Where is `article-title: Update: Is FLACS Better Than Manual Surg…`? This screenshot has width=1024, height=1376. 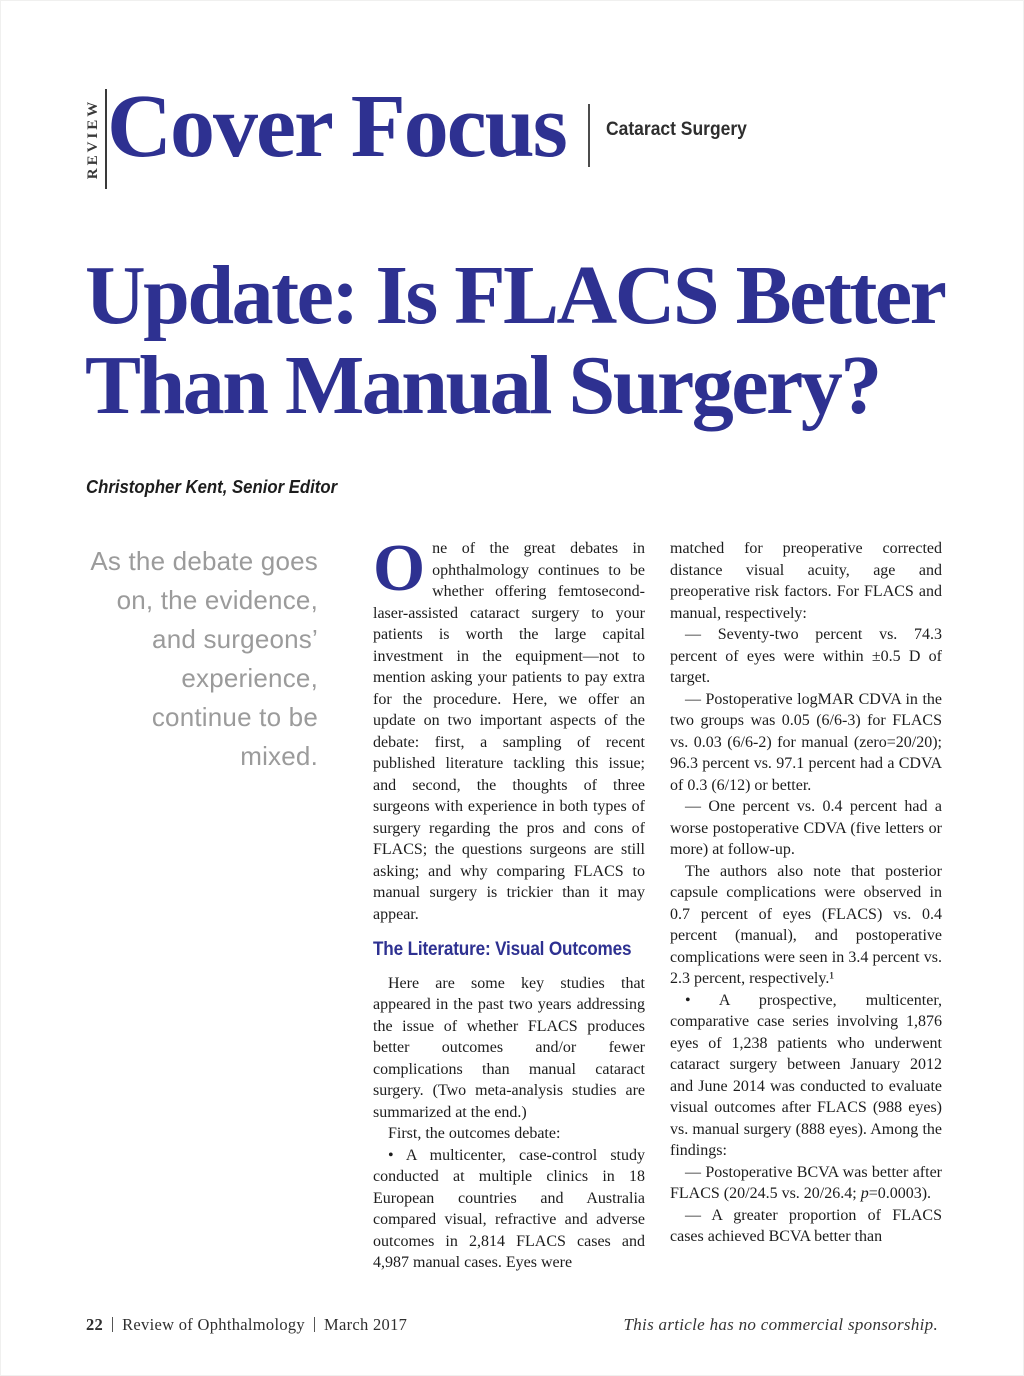
article-title: Update: Is FLACS Better Than Manual Surg… is located at coordinates (525, 341).